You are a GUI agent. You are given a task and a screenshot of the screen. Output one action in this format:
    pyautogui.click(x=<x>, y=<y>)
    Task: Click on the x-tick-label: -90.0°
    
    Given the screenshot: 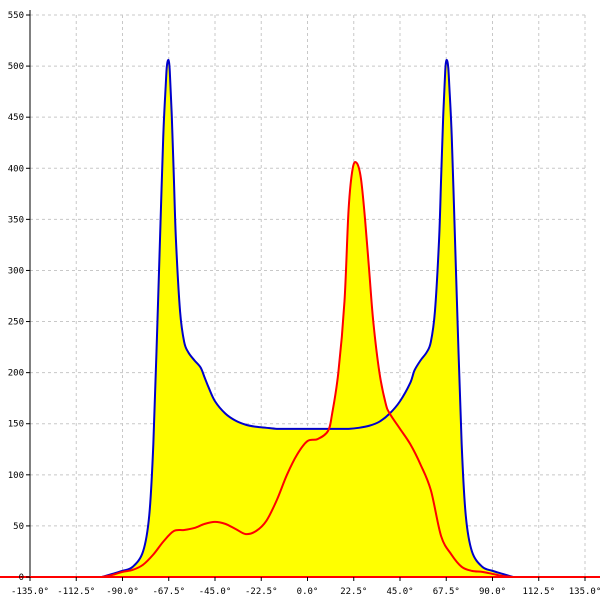 What is the action you would take?
    pyautogui.click(x=122, y=592)
    